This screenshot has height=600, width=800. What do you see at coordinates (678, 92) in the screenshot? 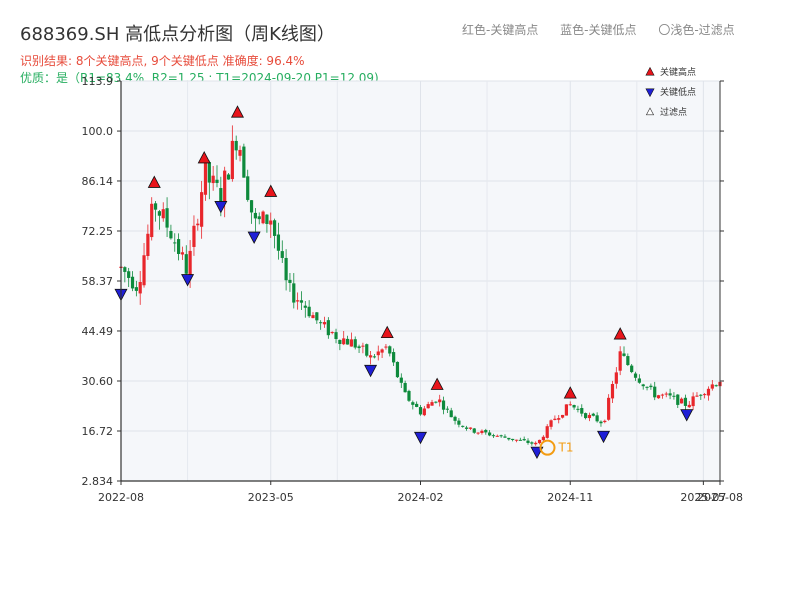
I see `legend-entry: 关键低点` at bounding box center [678, 92].